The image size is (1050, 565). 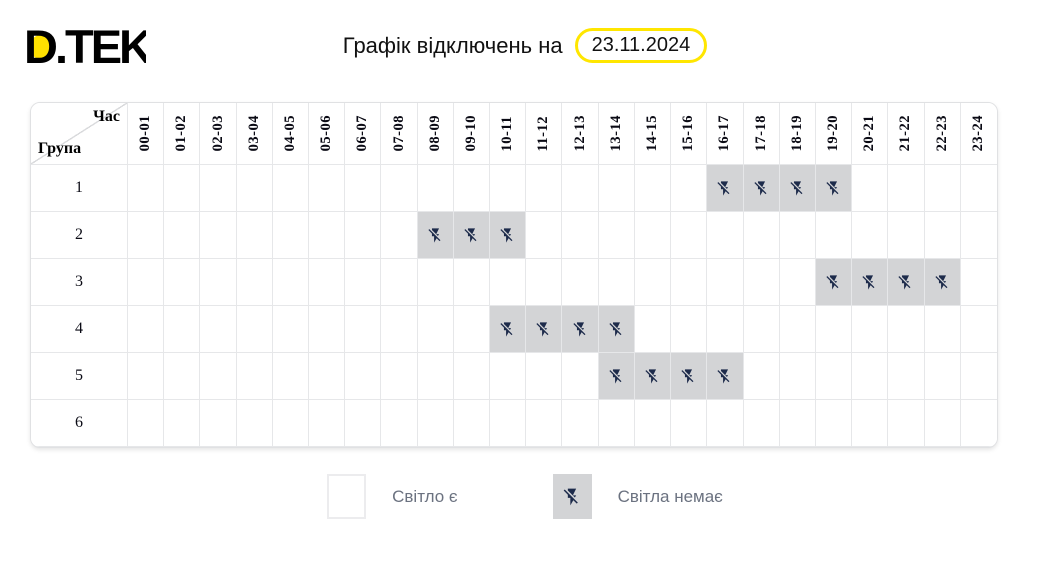 What do you see at coordinates (326, 133) in the screenshot?
I see `hour-header-label: 05-06` at bounding box center [326, 133].